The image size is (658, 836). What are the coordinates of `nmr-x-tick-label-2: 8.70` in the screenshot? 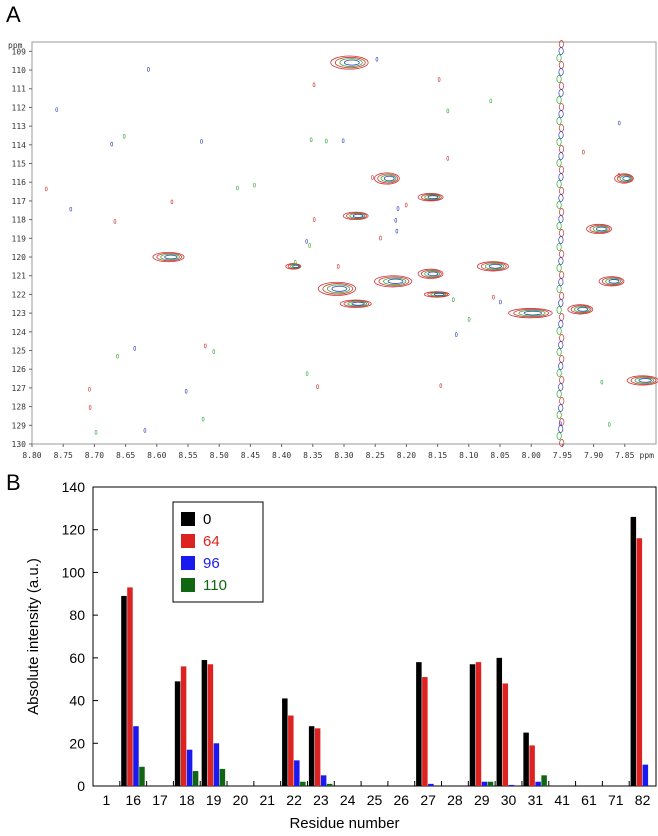 It's located at (94, 455).